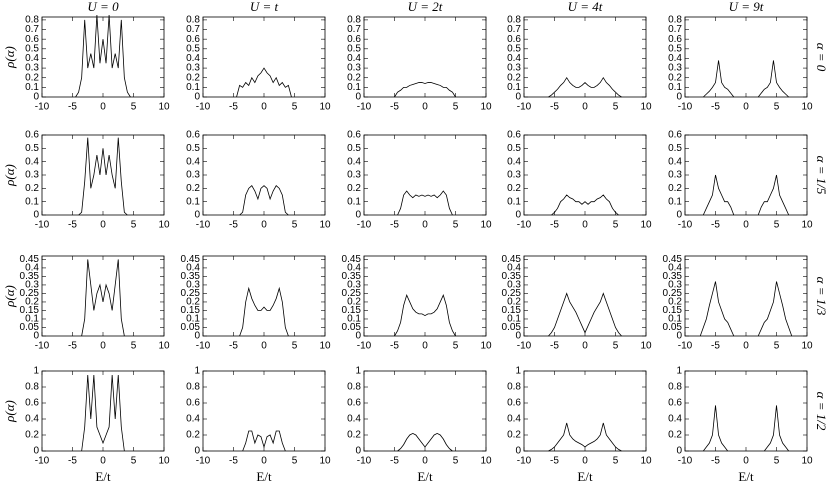  What do you see at coordinates (191, 310) in the screenshot?
I see `y-tick-label: 0.15` at bounding box center [191, 310].